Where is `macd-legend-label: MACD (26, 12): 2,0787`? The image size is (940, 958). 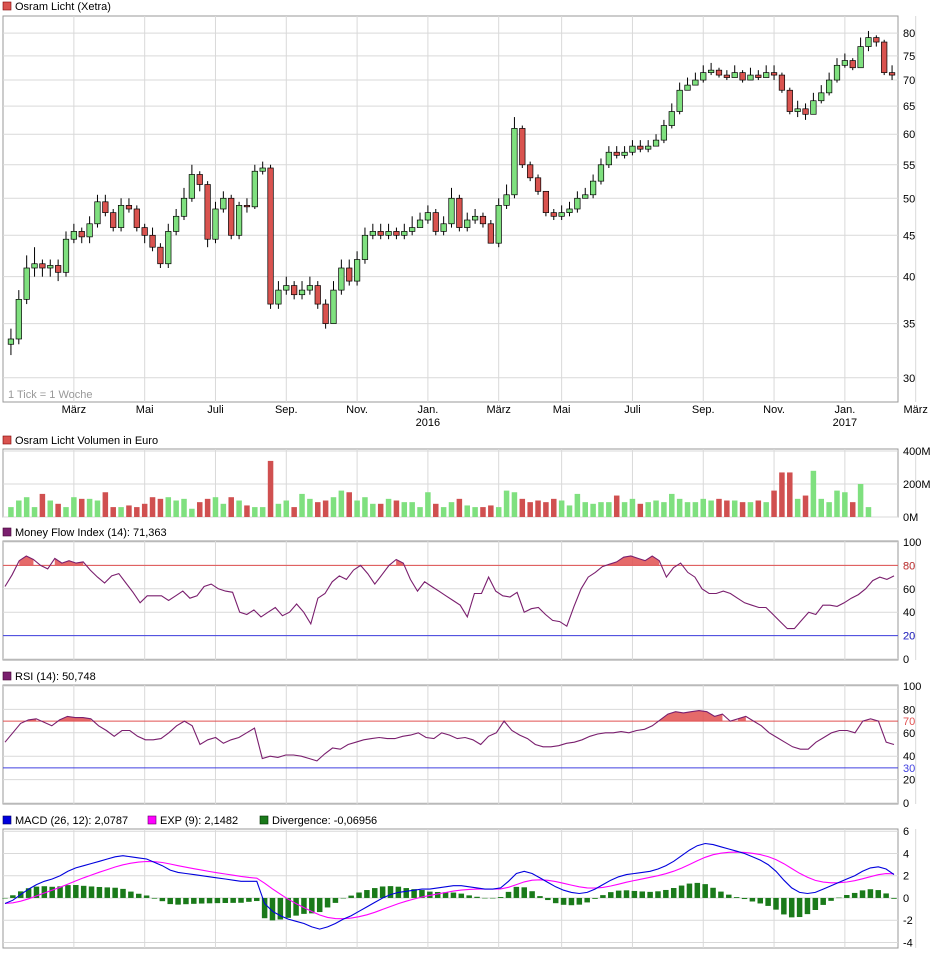 macd-legend-label: MACD (26, 12): 2,0787 is located at coordinates (71, 821).